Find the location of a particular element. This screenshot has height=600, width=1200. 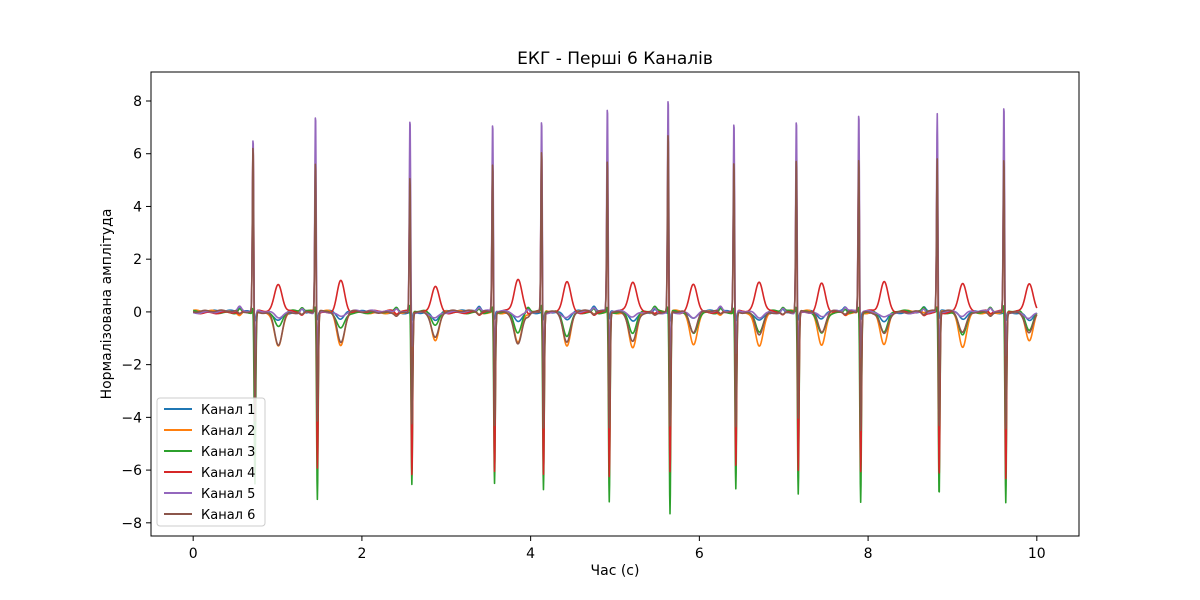

y-tick-label: −2 is located at coordinates (131, 366).